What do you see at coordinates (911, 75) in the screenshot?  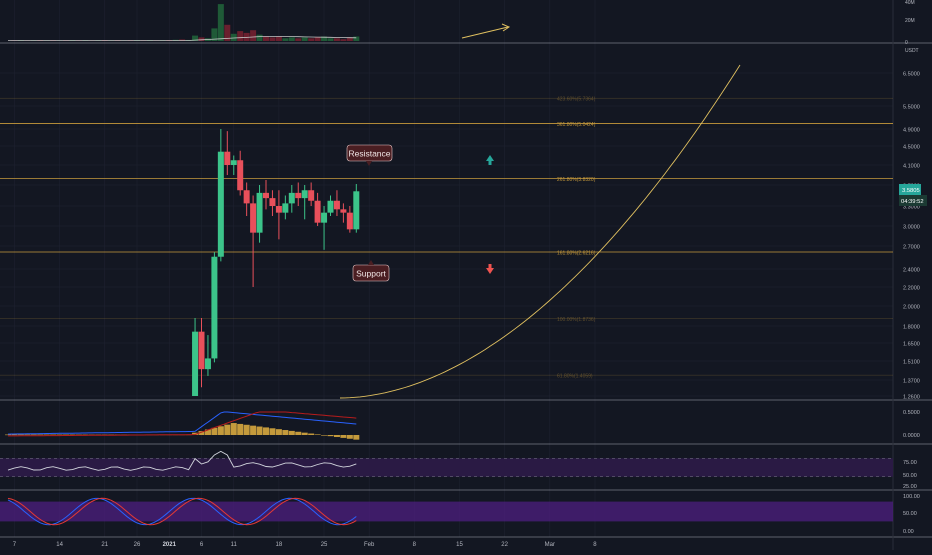 I see `price-axis-label: 6.5000` at bounding box center [911, 75].